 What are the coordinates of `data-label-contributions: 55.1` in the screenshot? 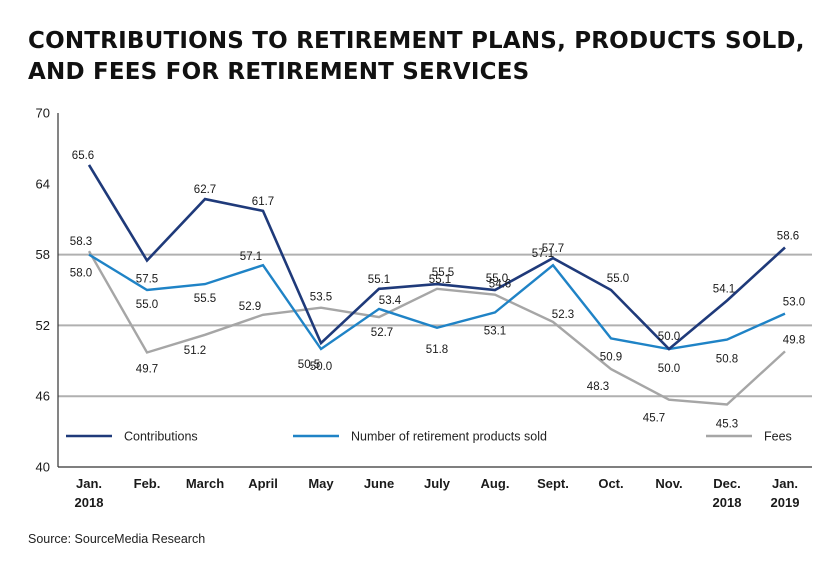 It's located at (379, 280).